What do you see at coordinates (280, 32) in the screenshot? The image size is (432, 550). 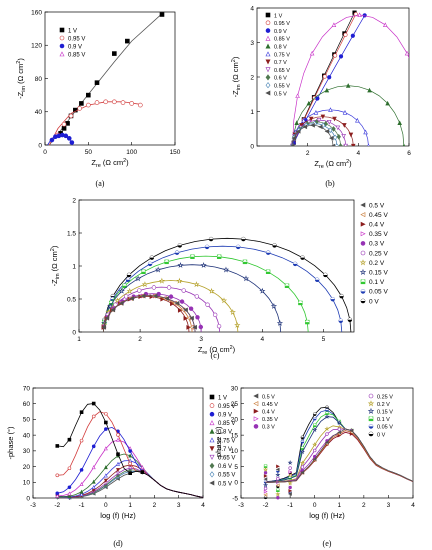 I see `legend-label: 0.9 V` at bounding box center [280, 32].